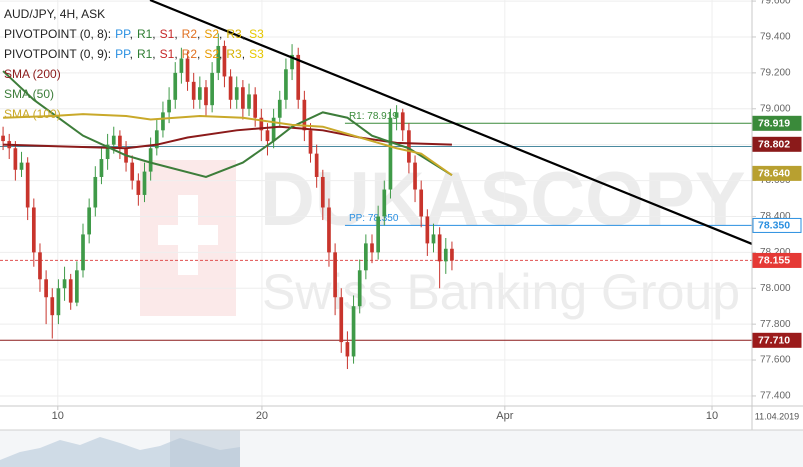 The image size is (803, 467). Describe the element at coordinates (774, 174) in the screenshot. I see `price-tag-label: 78.640` at that location.